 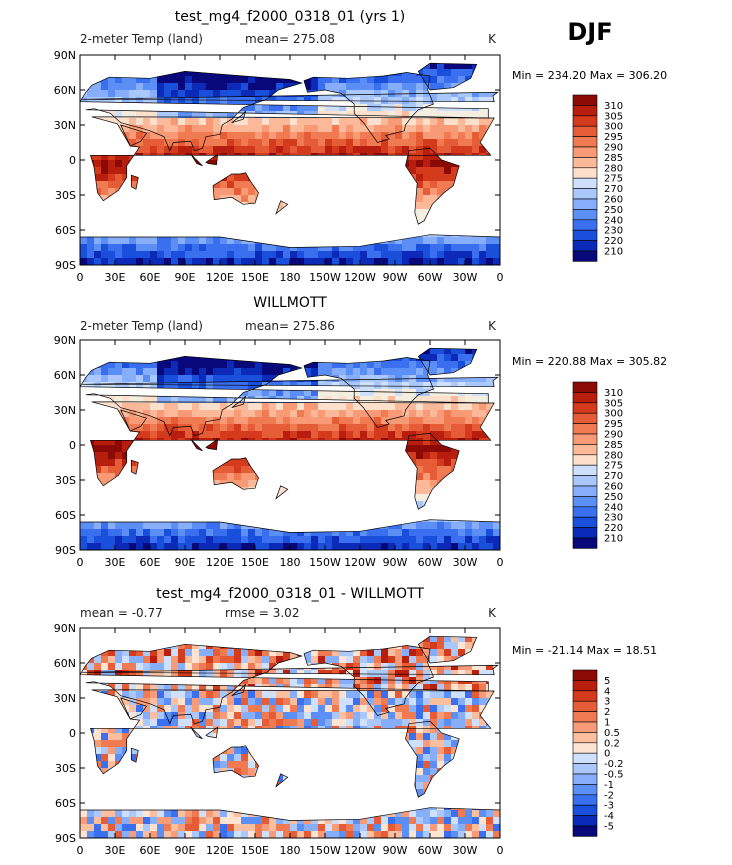 What do you see at coordinates (613, 414) in the screenshot?
I see `colorbar-label: 300` at bounding box center [613, 414].